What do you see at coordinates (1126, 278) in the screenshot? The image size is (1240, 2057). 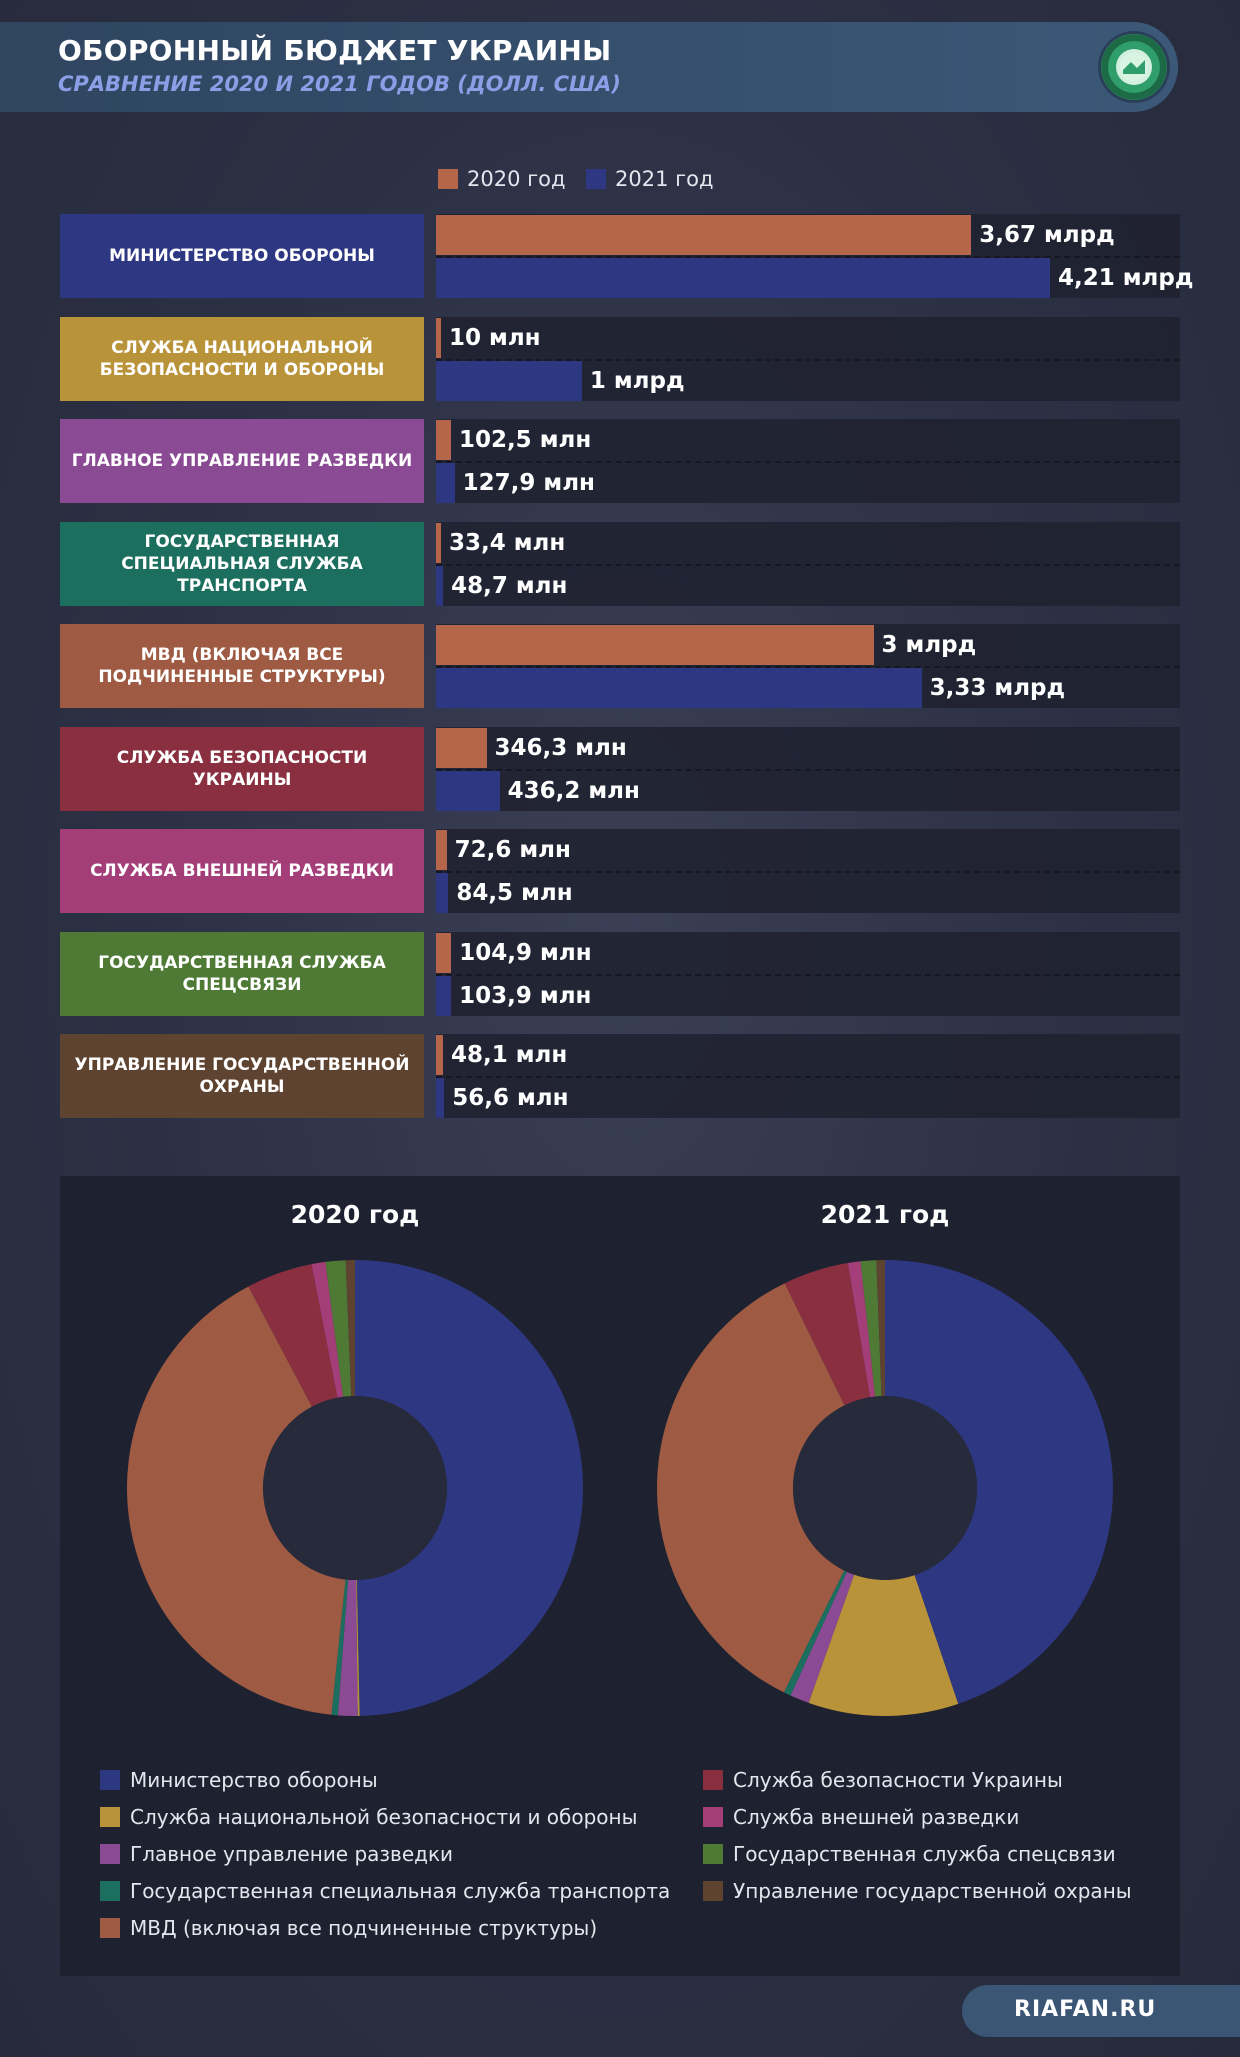 I see `value-label-2021: 4,21 млрд` at bounding box center [1126, 278].